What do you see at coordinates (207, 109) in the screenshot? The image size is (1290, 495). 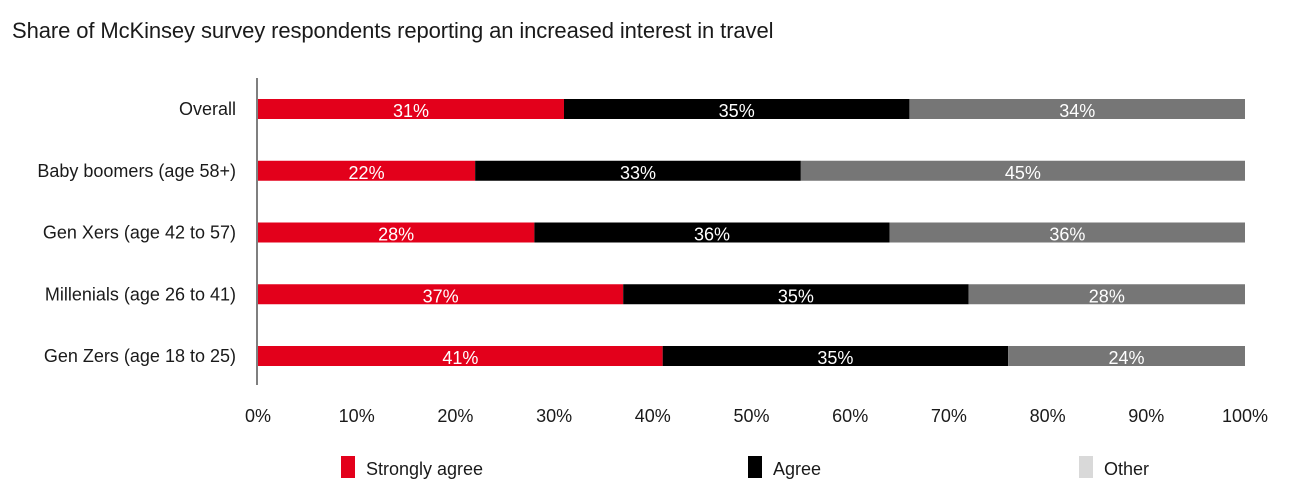 I see `category-label: Overall` at bounding box center [207, 109].